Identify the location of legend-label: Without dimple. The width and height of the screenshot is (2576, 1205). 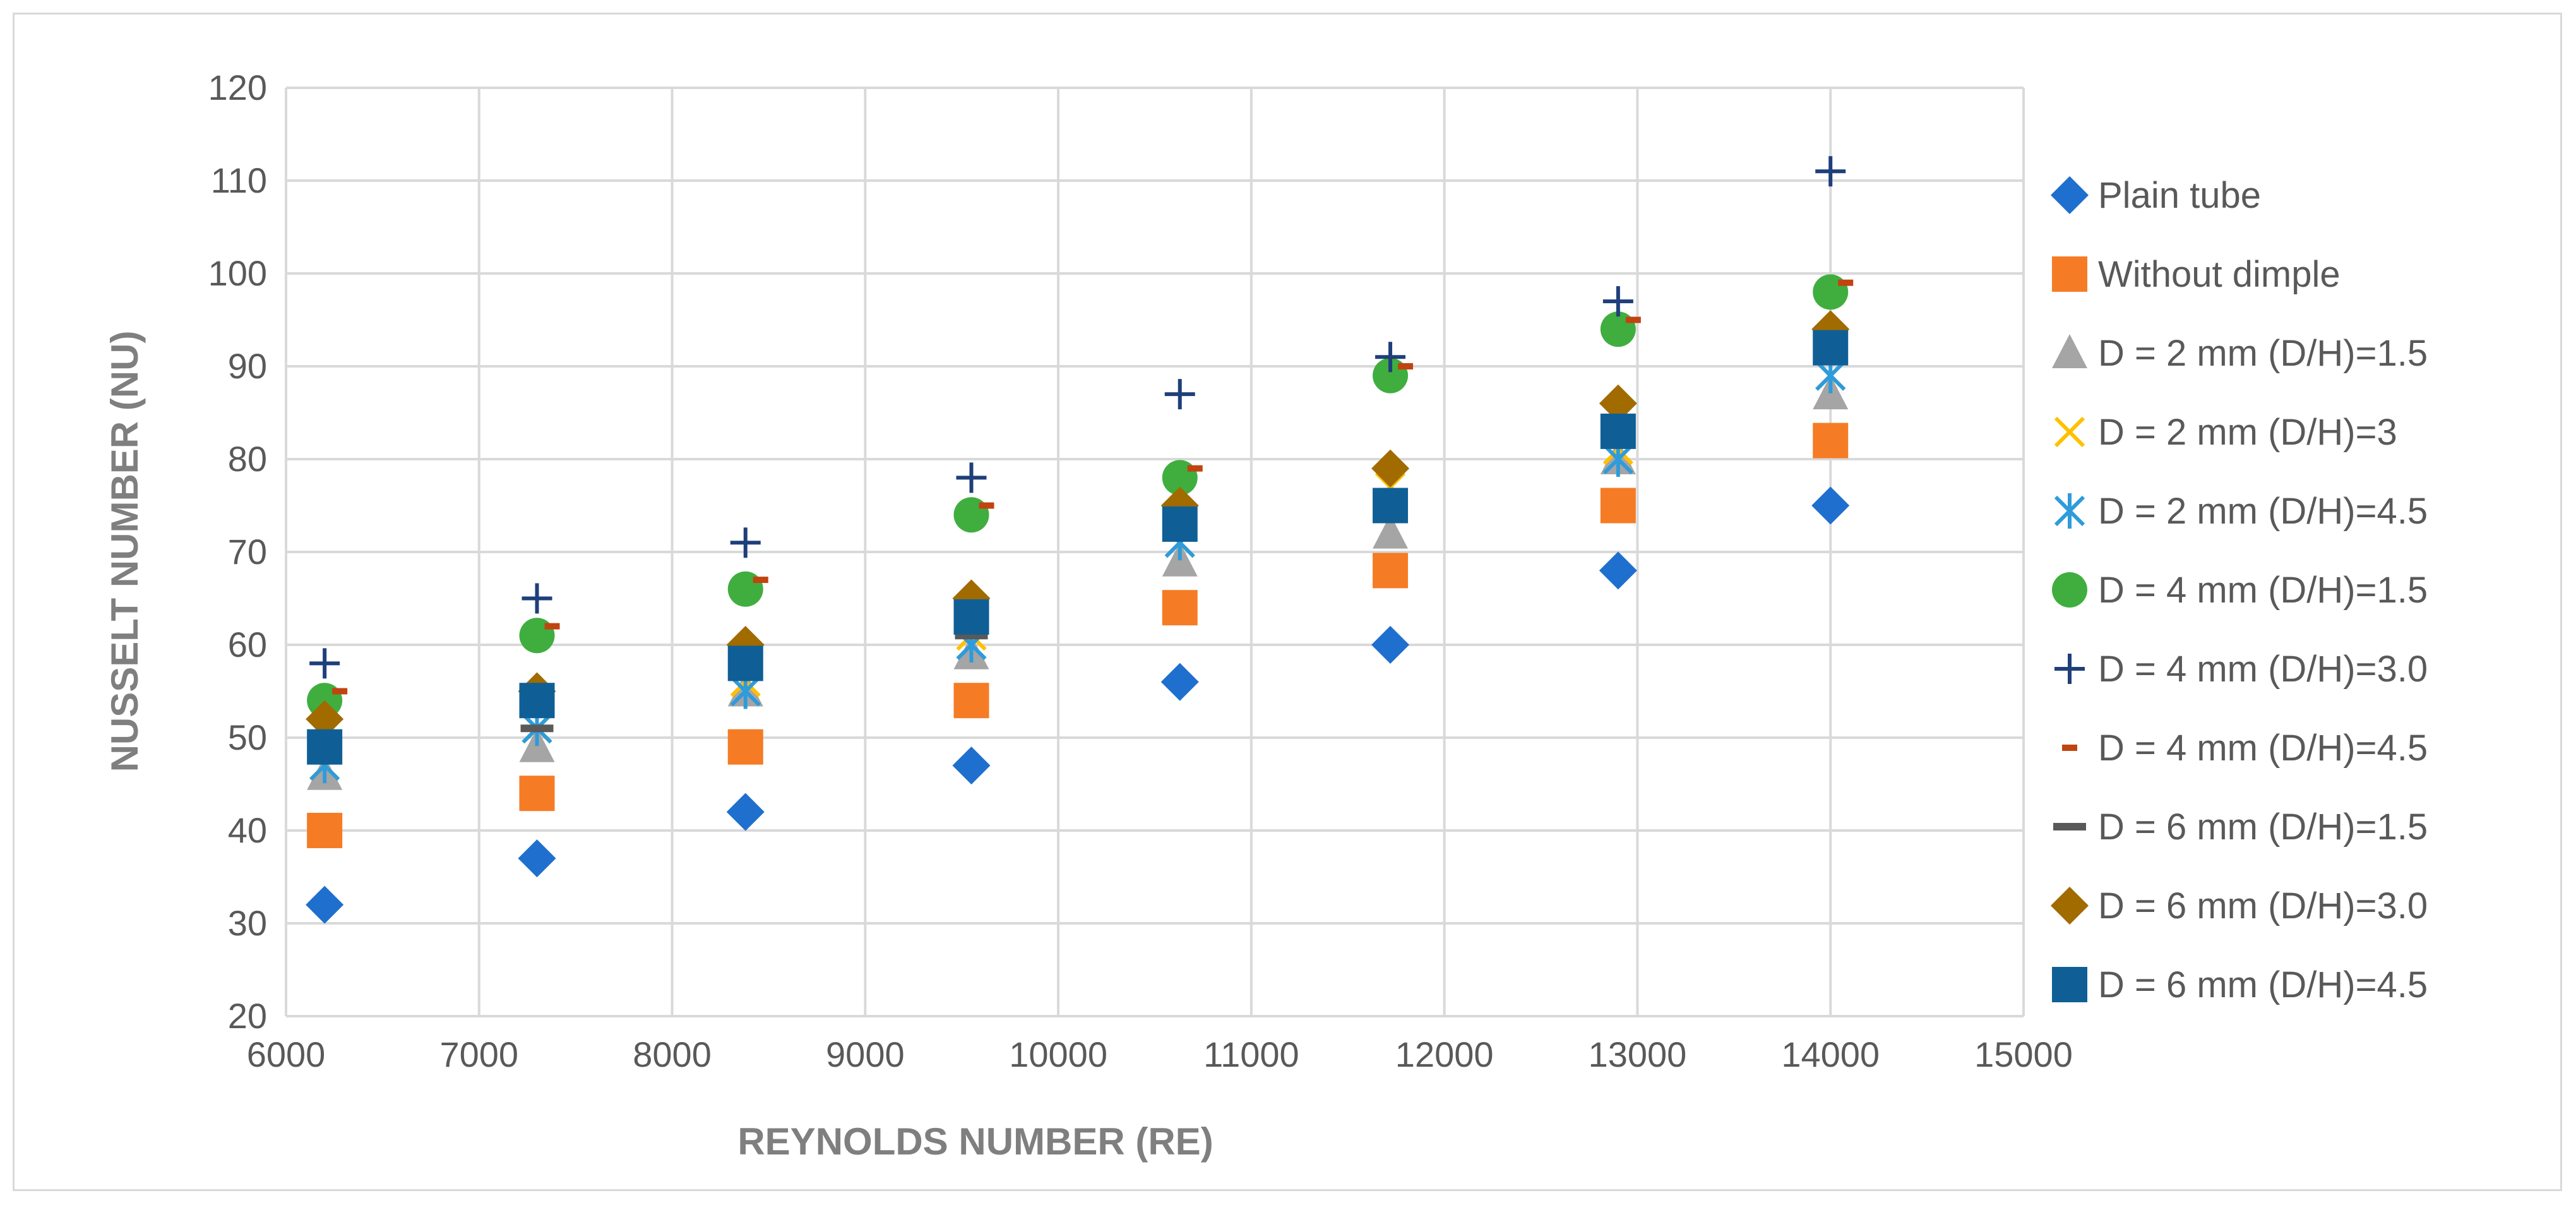
(2219, 274).